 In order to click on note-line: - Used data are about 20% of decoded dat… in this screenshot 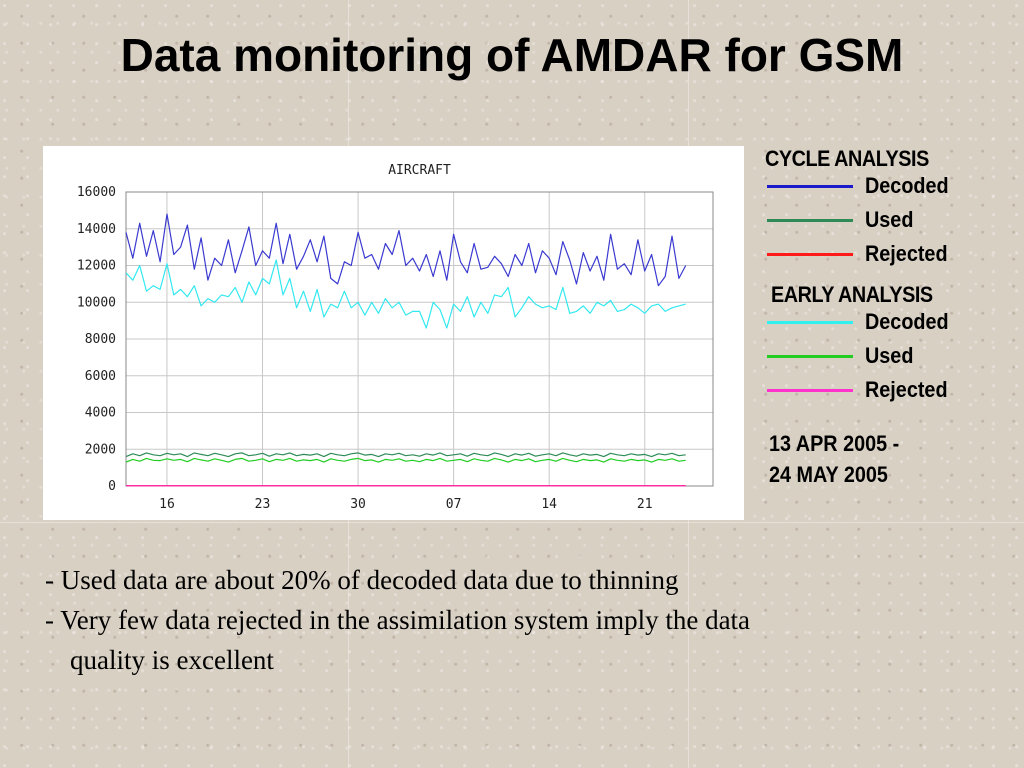, I will do `click(362, 580)`.